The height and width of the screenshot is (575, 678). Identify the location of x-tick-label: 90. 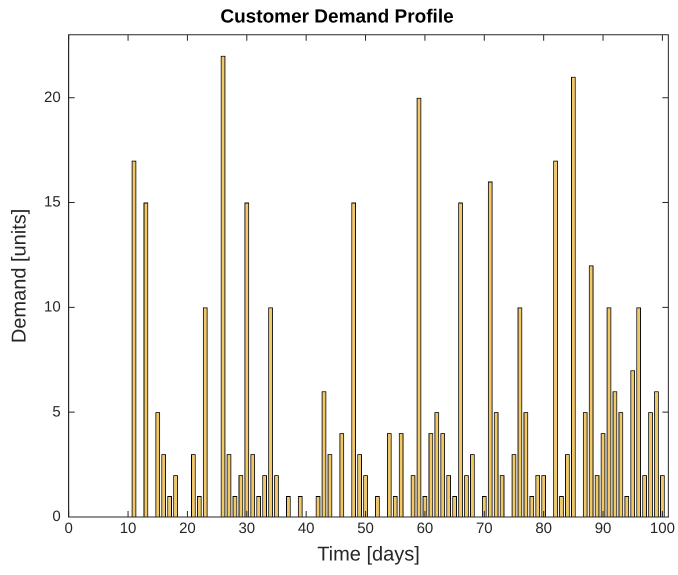
(603, 529).